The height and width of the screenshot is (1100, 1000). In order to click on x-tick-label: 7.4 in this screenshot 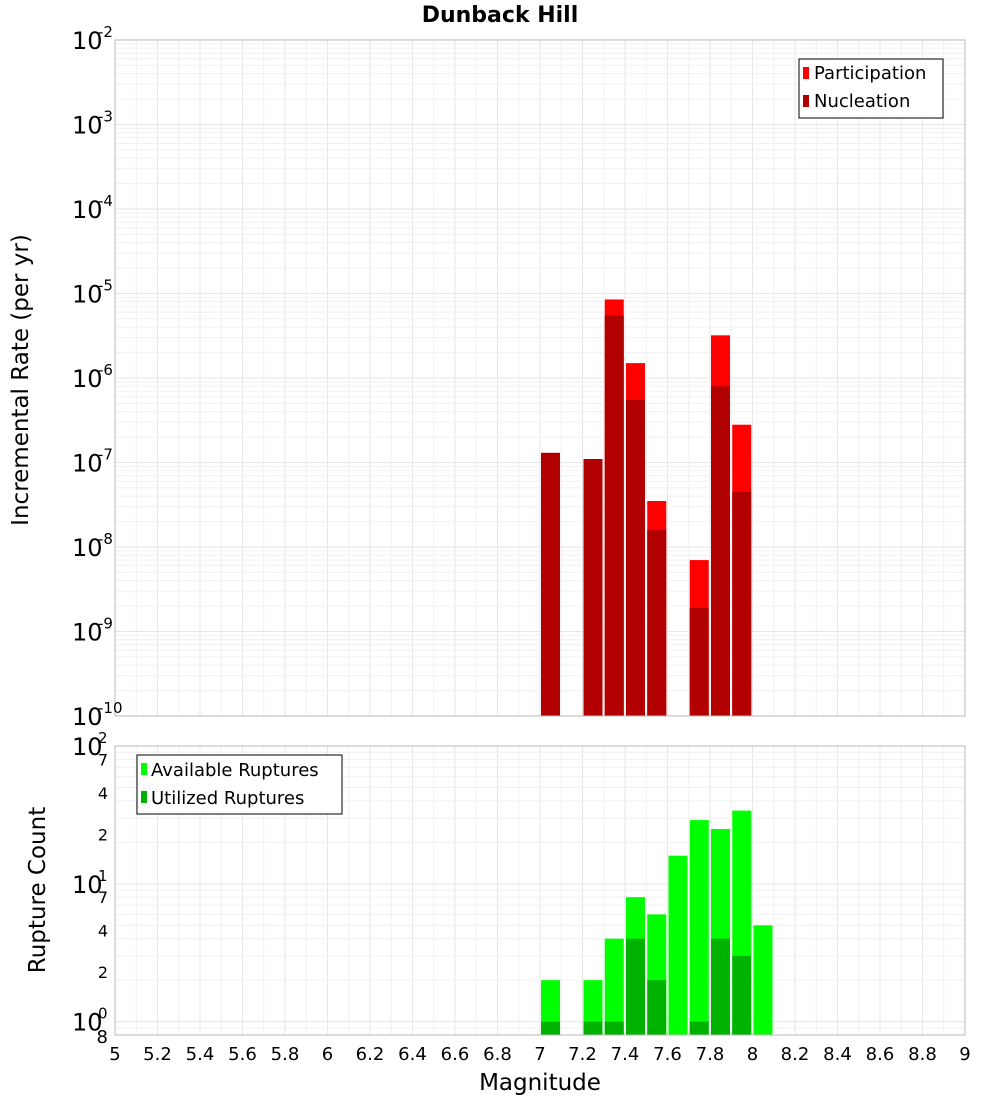, I will do `click(625, 1054)`.